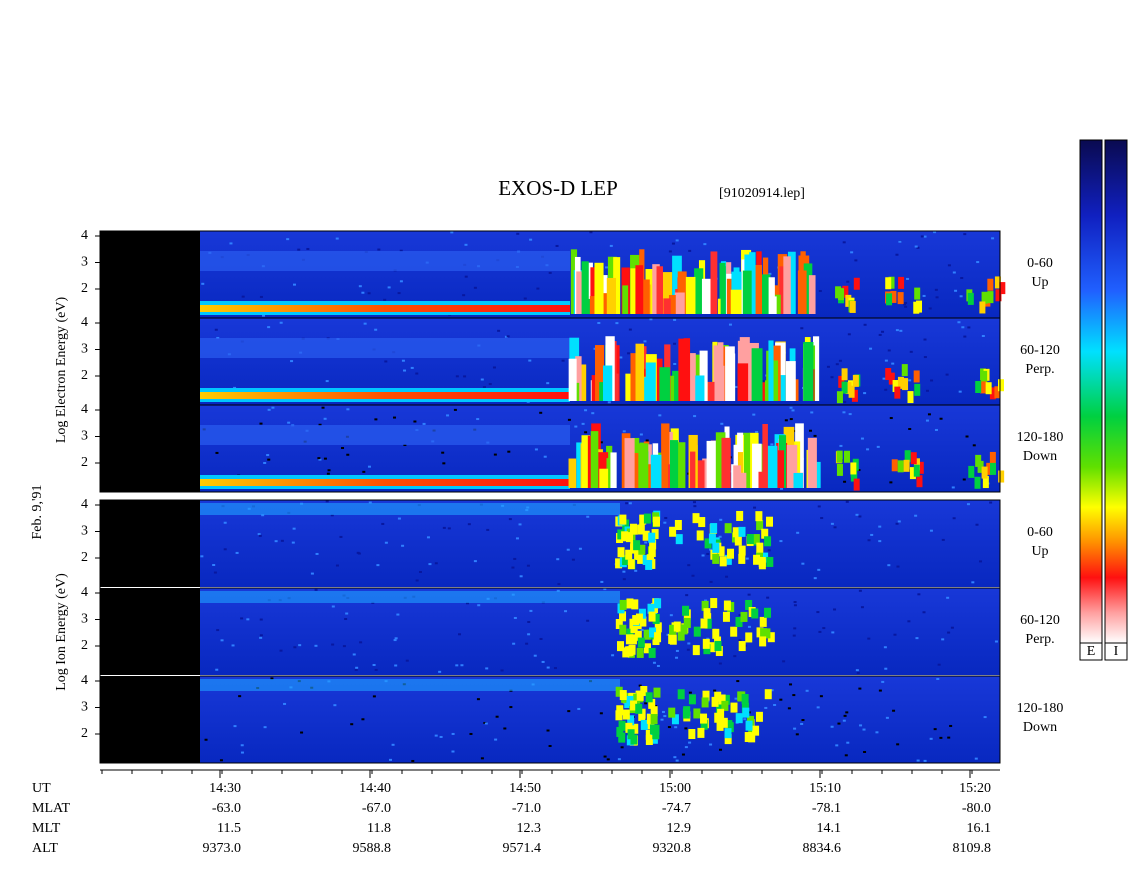  What do you see at coordinates (84, 504) in the screenshot?
I see `y-tick-label: 4` at bounding box center [84, 504].